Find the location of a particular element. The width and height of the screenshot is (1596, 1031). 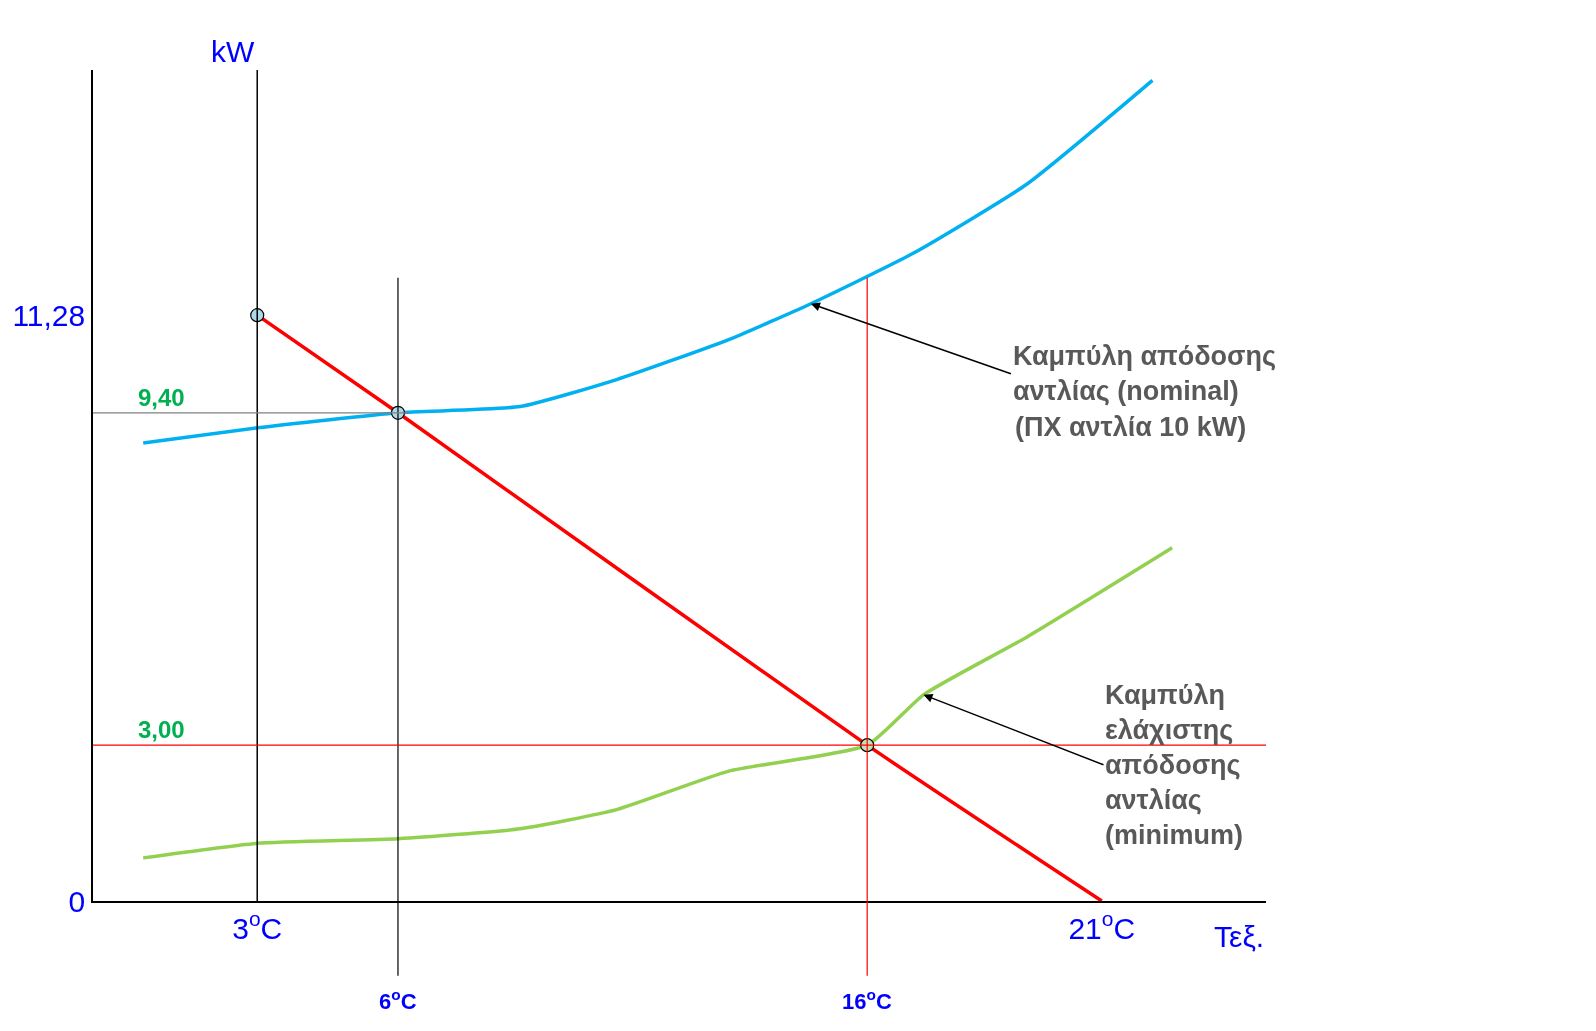

y-tick-label: 11,28 is located at coordinates (49, 315).